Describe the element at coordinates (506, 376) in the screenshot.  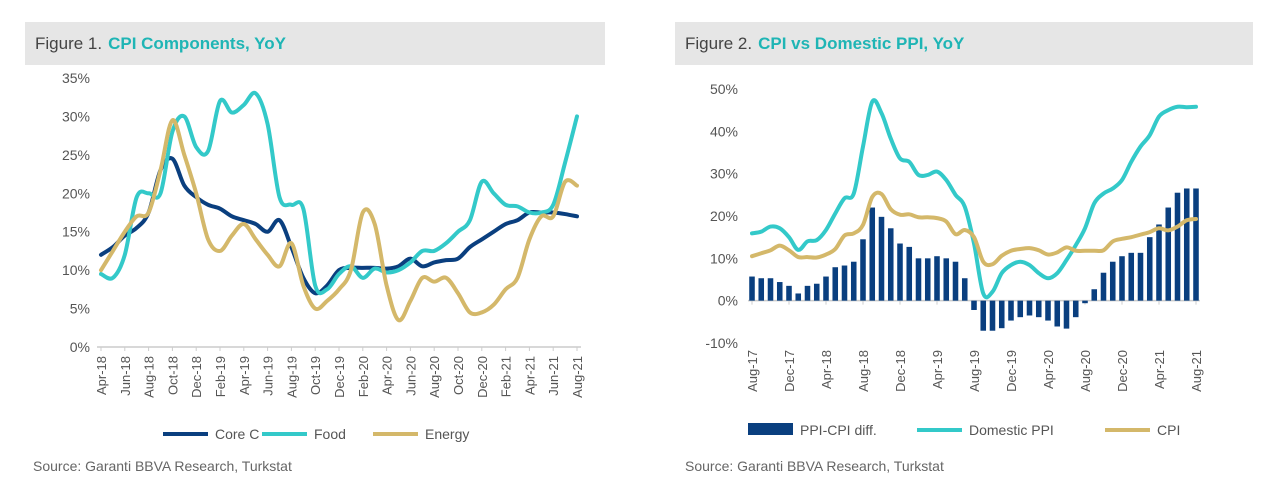
I see `x-tick-label: Feb-21` at that location.